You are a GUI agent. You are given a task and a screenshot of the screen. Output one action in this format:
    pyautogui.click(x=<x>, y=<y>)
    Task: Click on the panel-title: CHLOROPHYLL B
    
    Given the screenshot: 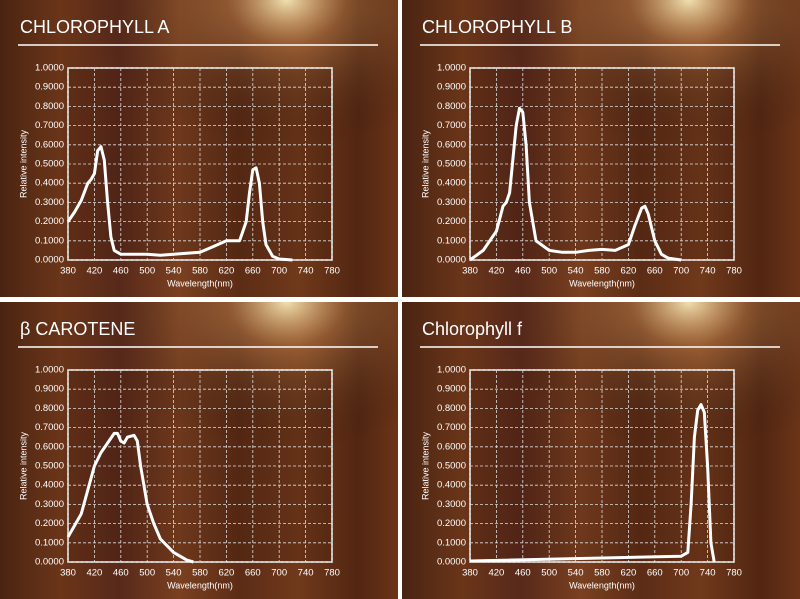 What is the action you would take?
    pyautogui.click(x=497, y=27)
    